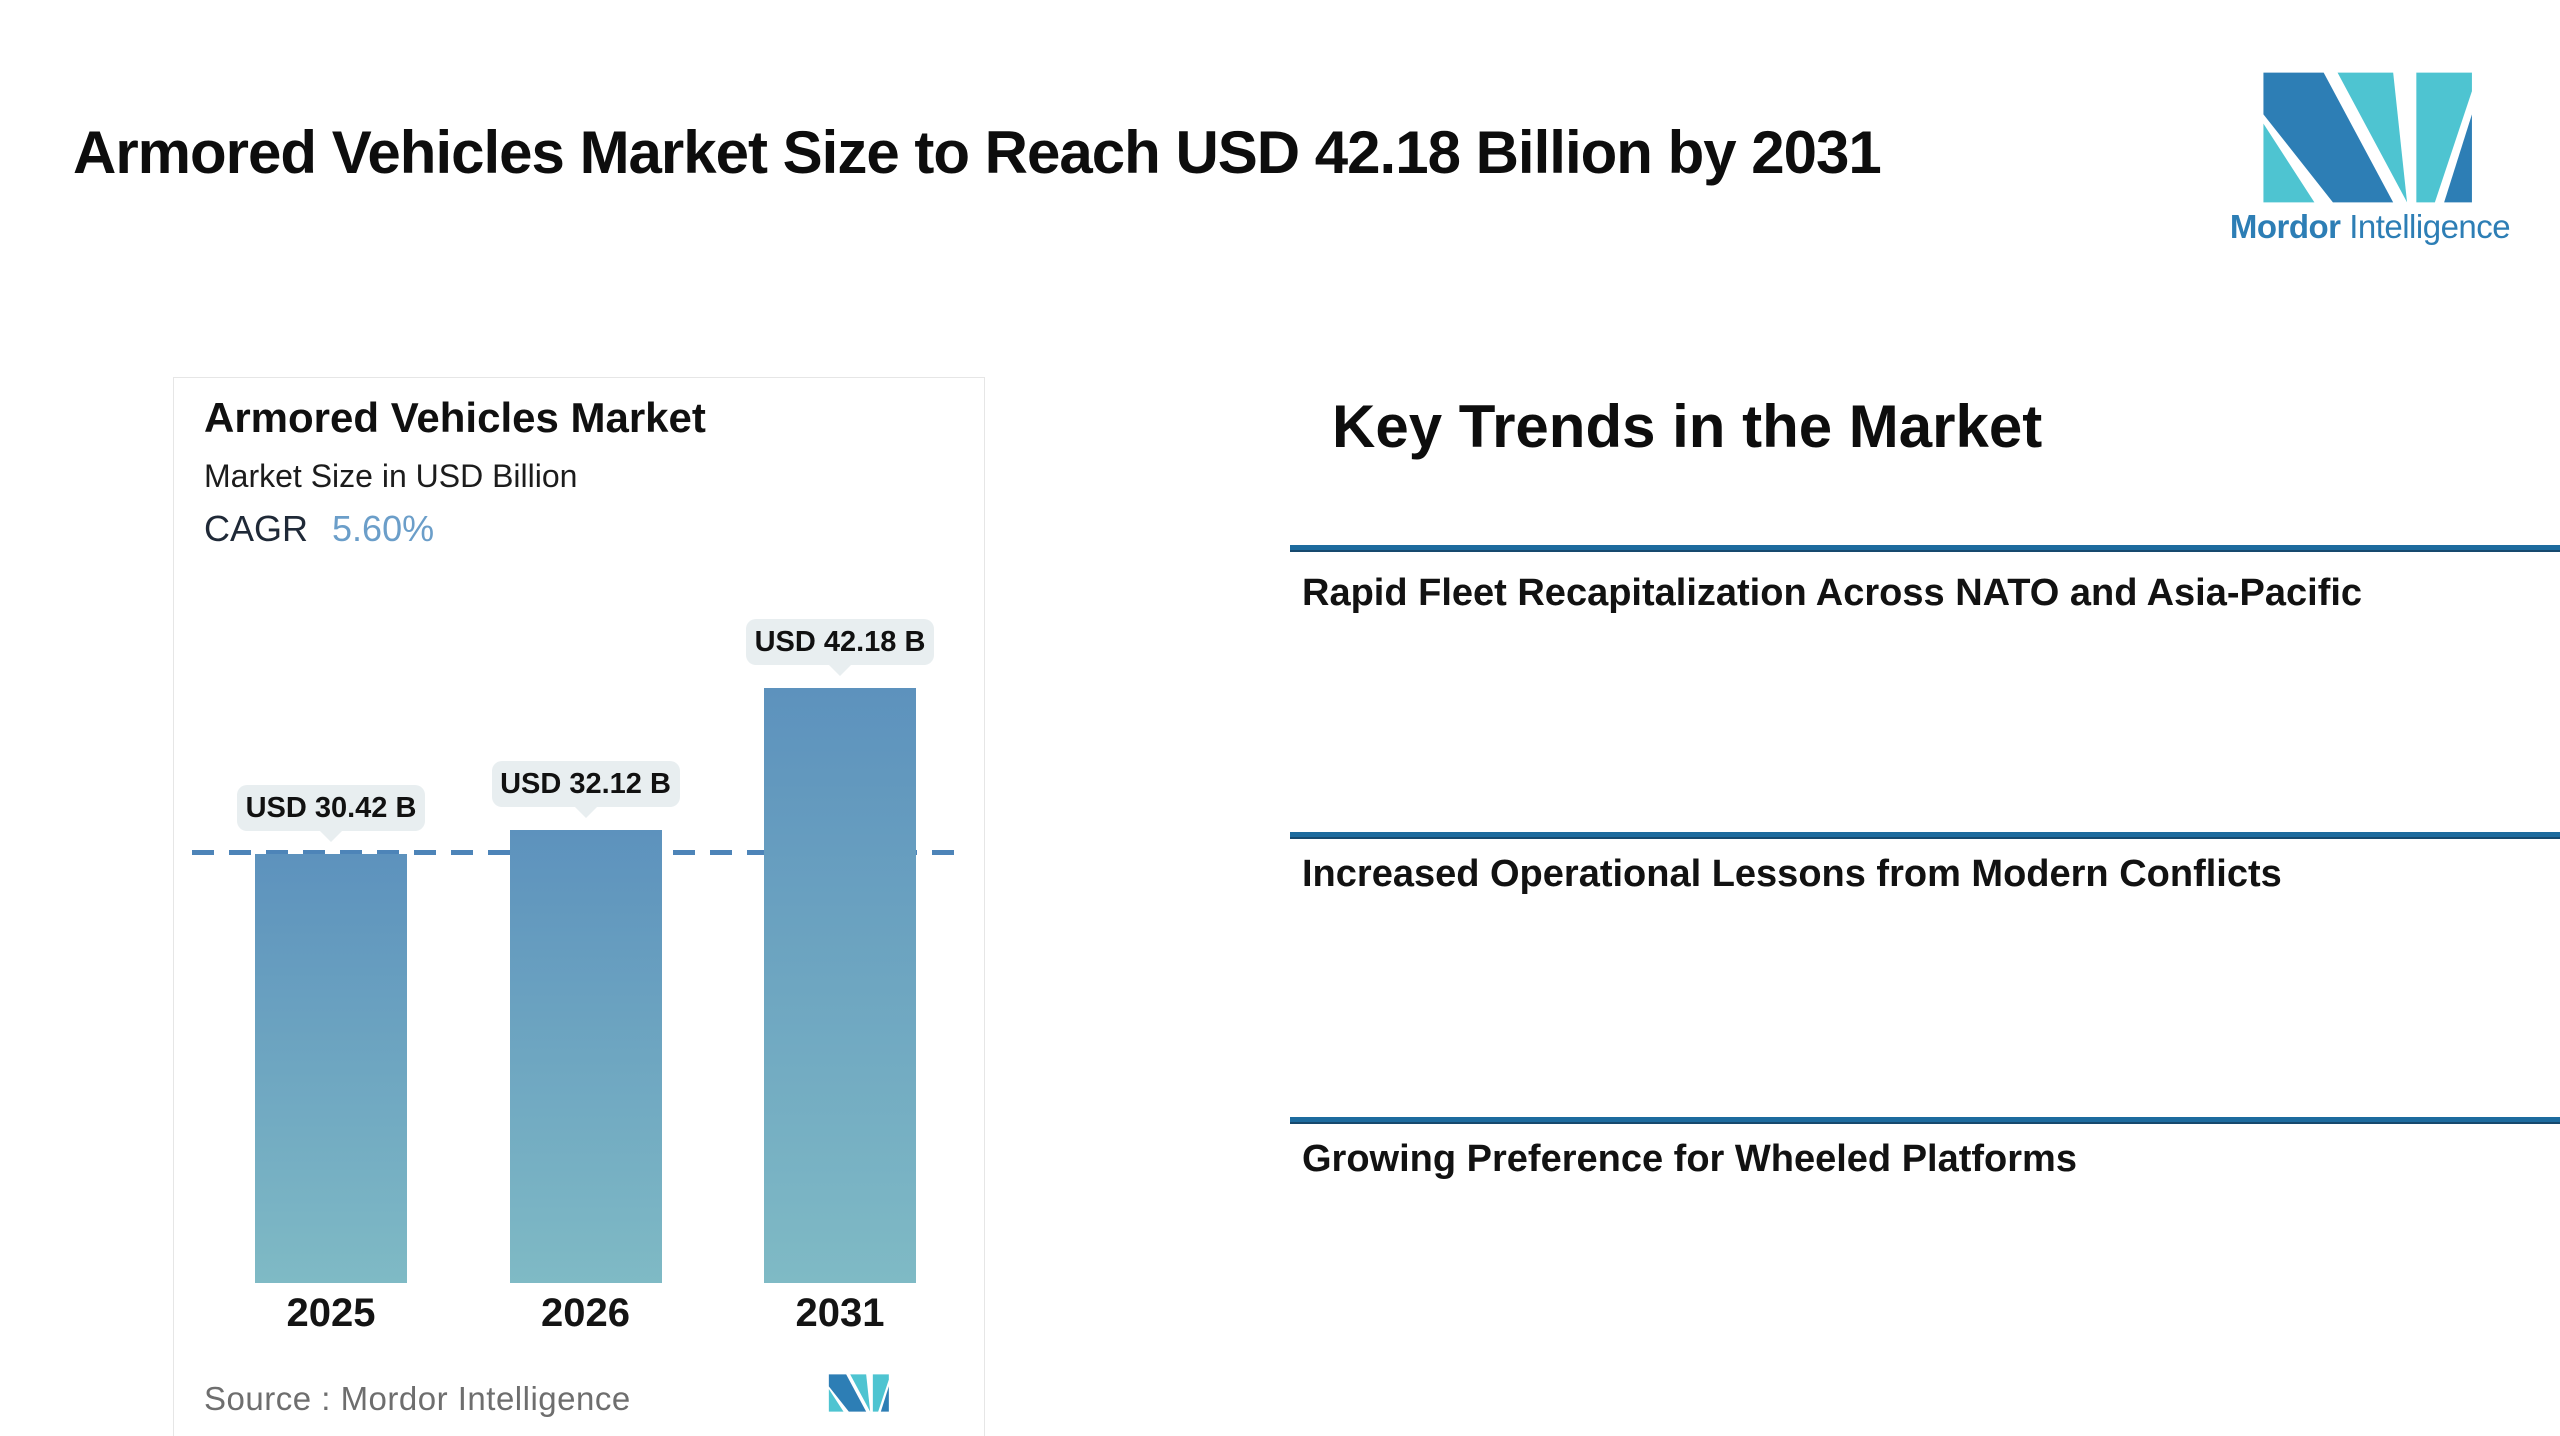 The height and width of the screenshot is (1436, 2560). I want to click on bar-value-label: USD 32.12 B, so click(585, 784).